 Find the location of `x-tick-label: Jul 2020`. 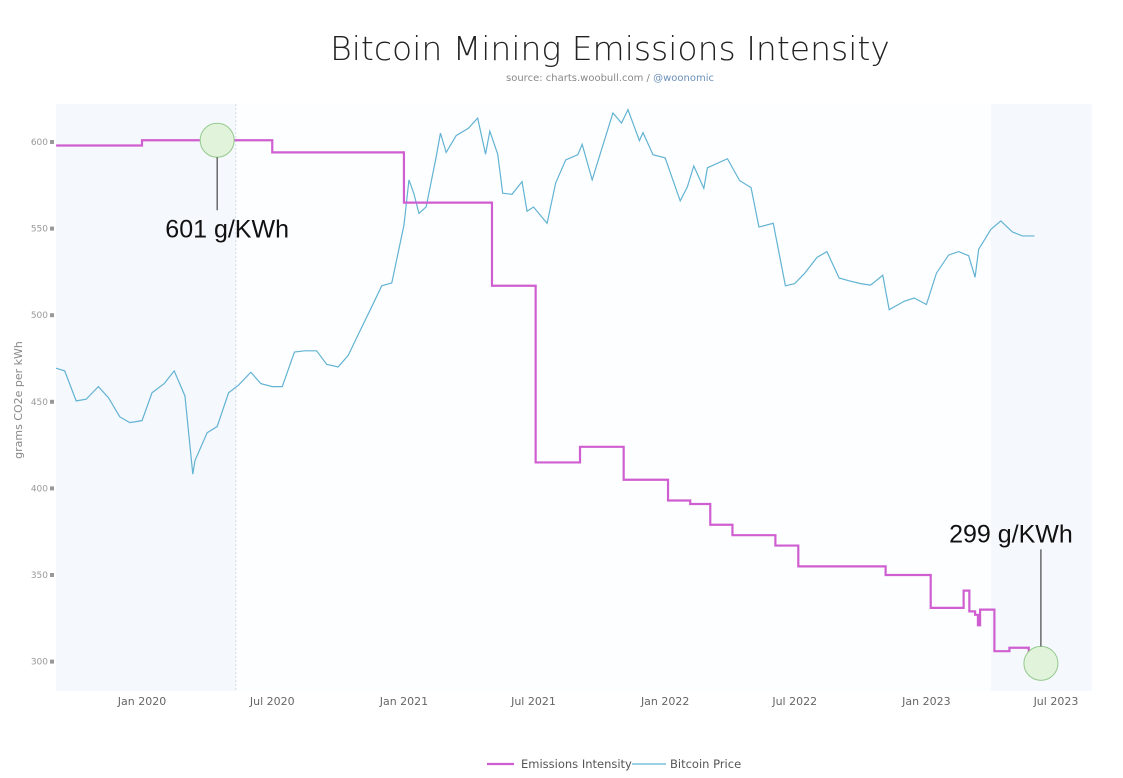

x-tick-label: Jul 2020 is located at coordinates (272, 701).